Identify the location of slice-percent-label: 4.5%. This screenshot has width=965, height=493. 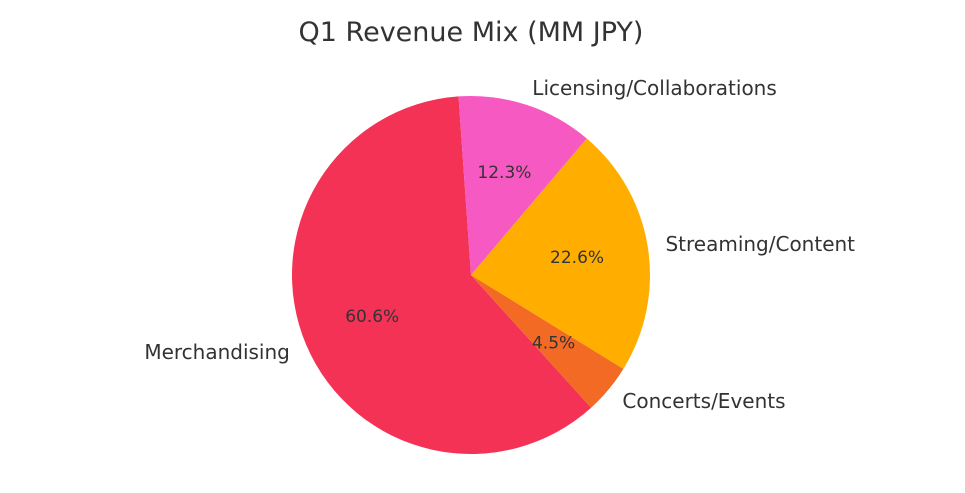
(553, 344).